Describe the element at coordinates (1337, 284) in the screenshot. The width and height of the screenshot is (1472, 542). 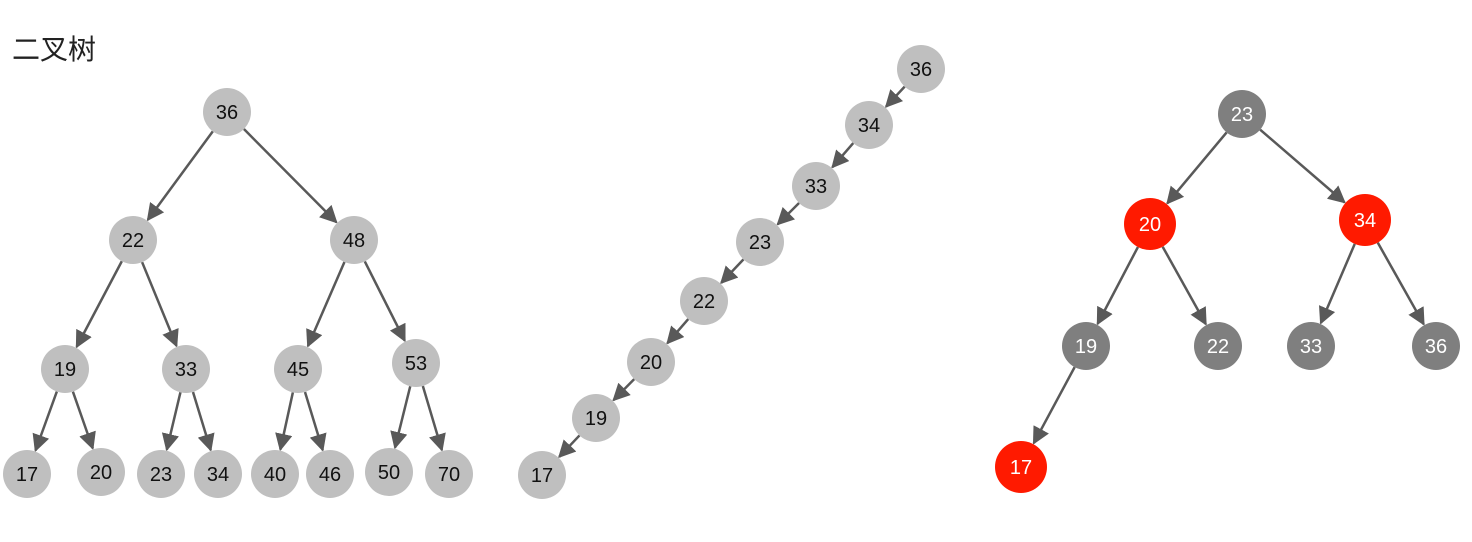
I see `edge-c34-c33` at that location.